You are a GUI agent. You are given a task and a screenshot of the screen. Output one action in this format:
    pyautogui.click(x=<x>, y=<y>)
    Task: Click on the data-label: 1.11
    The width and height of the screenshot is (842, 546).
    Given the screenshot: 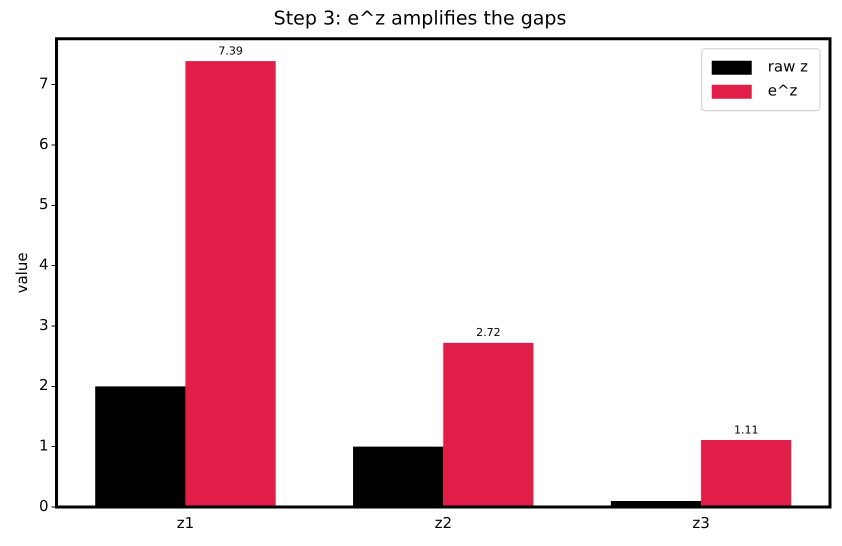 What is the action you would take?
    pyautogui.click(x=746, y=429)
    